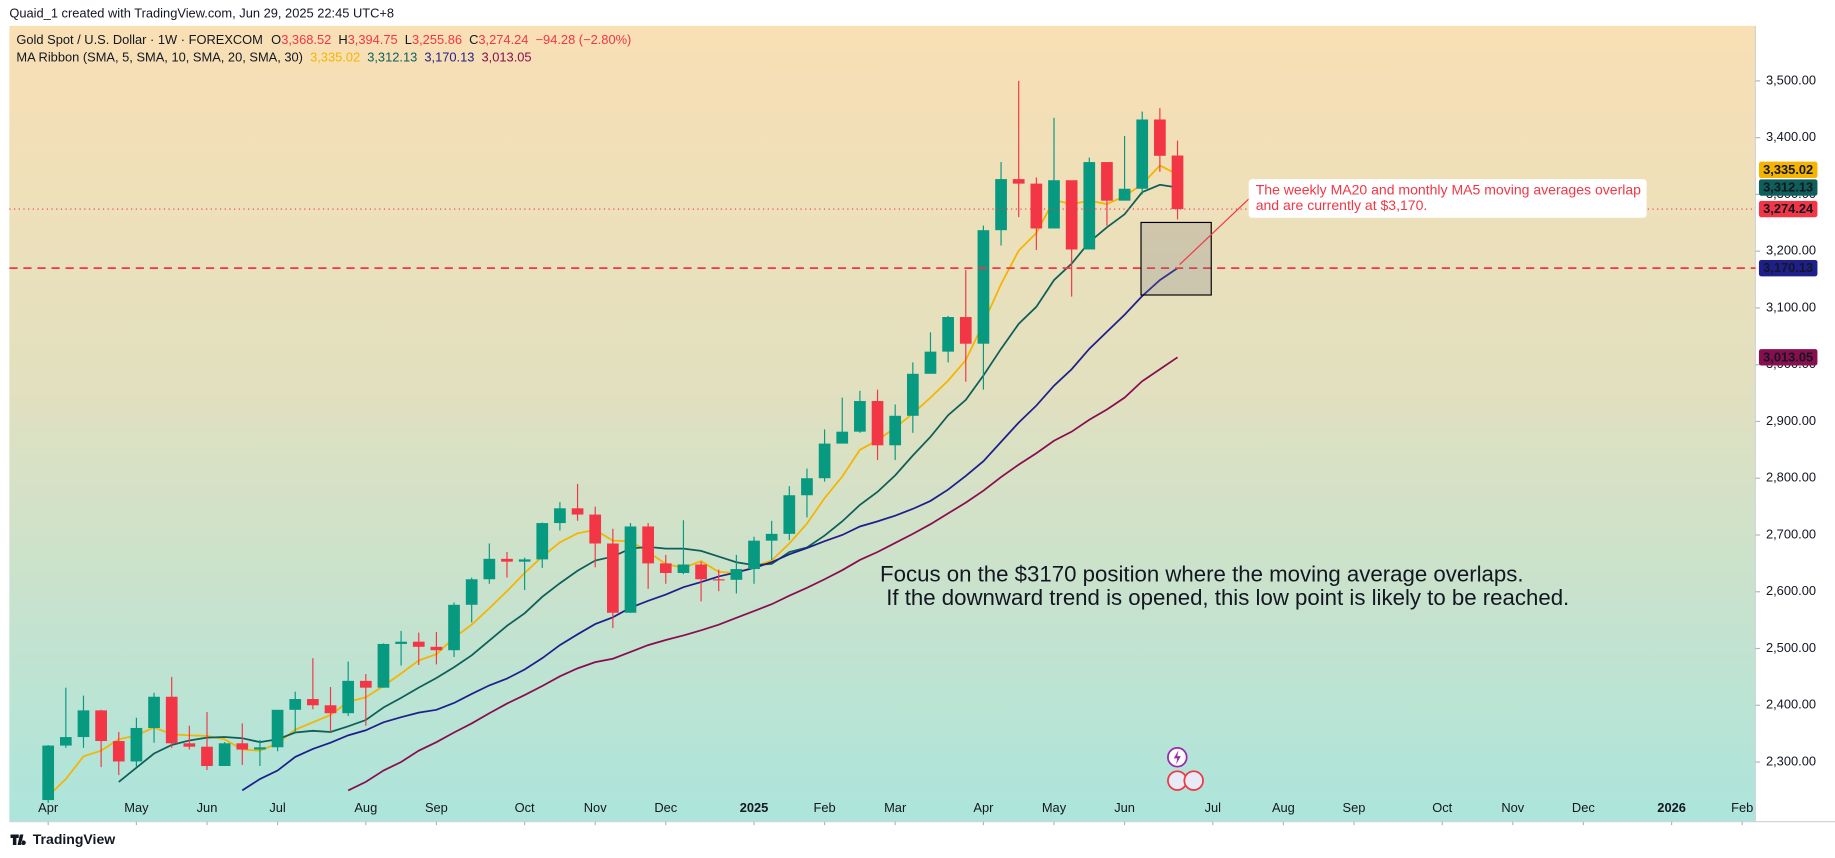 The width and height of the screenshot is (1835, 858). What do you see at coordinates (503, 39) in the screenshot?
I see `ohlc-value: 3,274.24` at bounding box center [503, 39].